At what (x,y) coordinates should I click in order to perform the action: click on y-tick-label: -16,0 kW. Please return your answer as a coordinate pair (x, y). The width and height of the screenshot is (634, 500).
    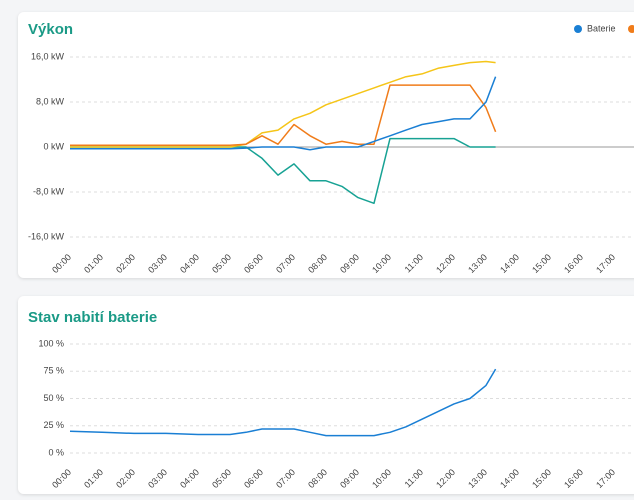
    Looking at the image, I should click on (46, 236).